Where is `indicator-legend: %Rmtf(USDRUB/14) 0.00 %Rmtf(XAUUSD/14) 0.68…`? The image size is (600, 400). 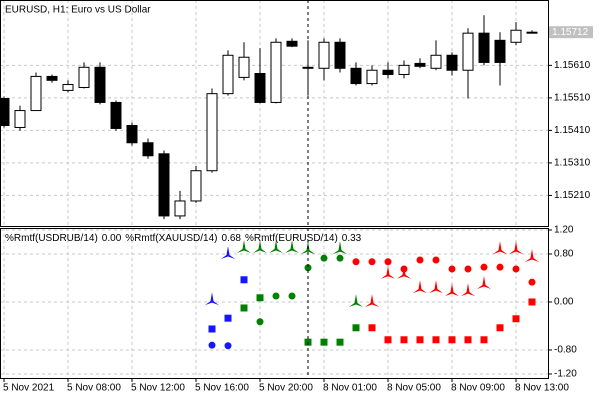
indicator-legend: %Rmtf(USDRUB/14) 0.00 %Rmtf(XAUUSD/14) 0.68… is located at coordinates (183, 238).